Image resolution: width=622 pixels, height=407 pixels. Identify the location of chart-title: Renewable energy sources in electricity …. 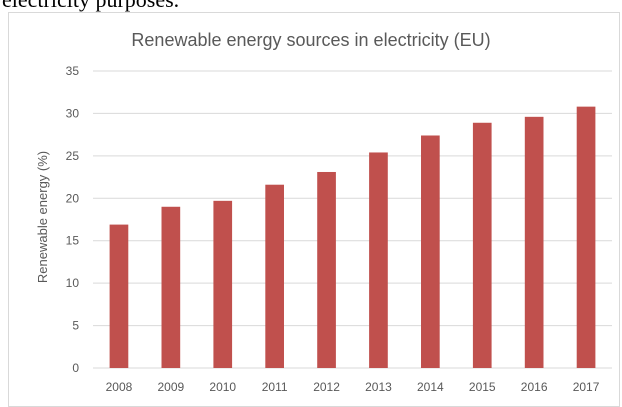
(311, 40).